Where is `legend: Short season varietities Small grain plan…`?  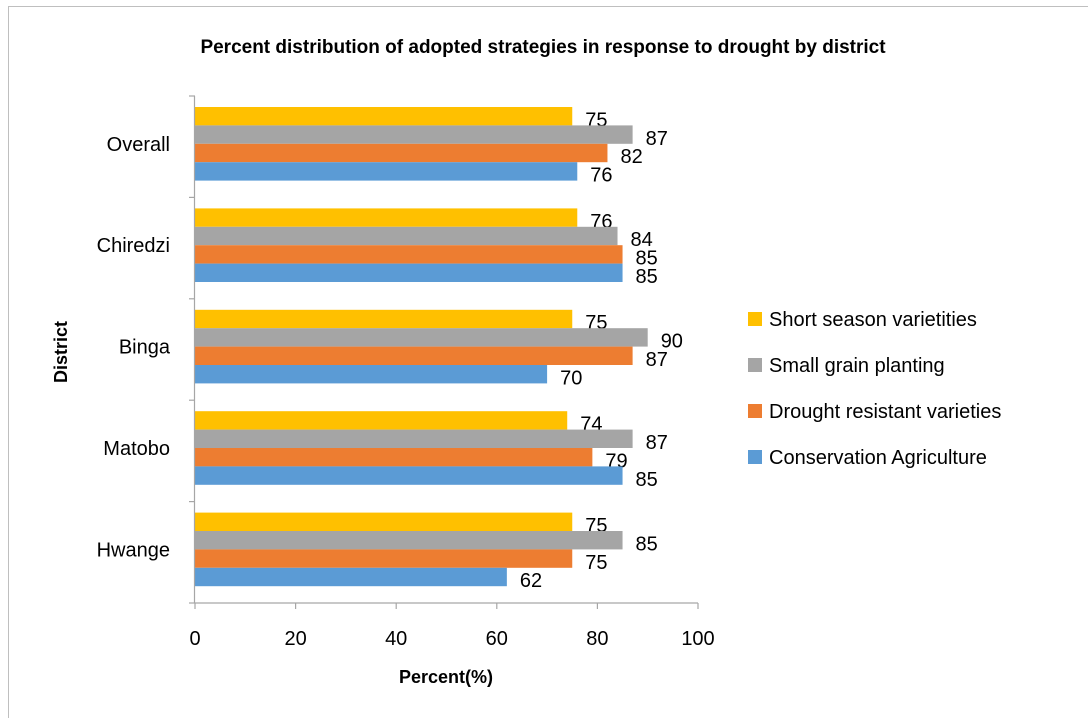 legend: Short season varietities Small grain plan… is located at coordinates (874, 389).